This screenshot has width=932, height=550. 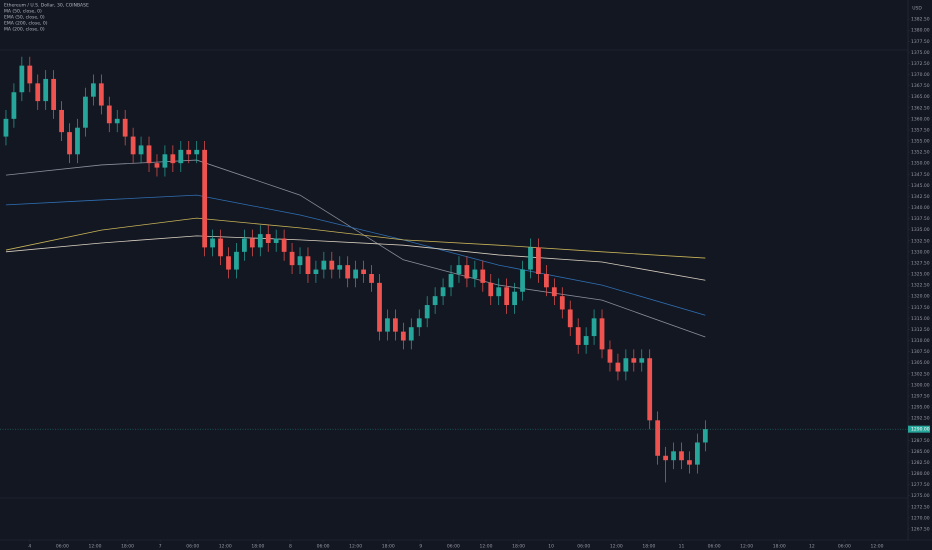 I want to click on chart-title: Ethereum / U.S. Dollar, 30, COINBASE, so click(x=46, y=6).